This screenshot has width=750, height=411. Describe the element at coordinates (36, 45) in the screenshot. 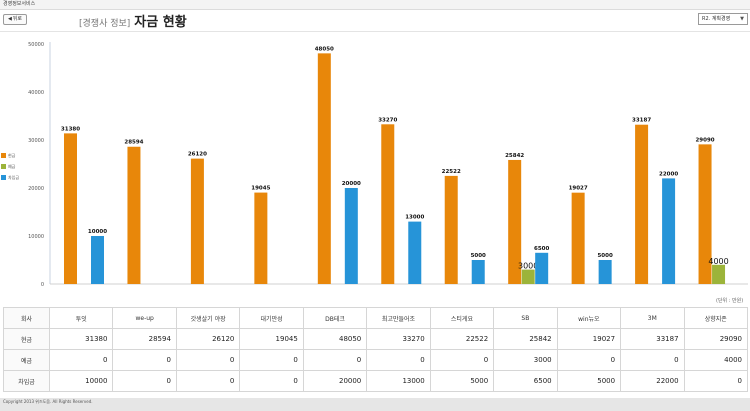

I see `y-tick-label: 50000` at that location.